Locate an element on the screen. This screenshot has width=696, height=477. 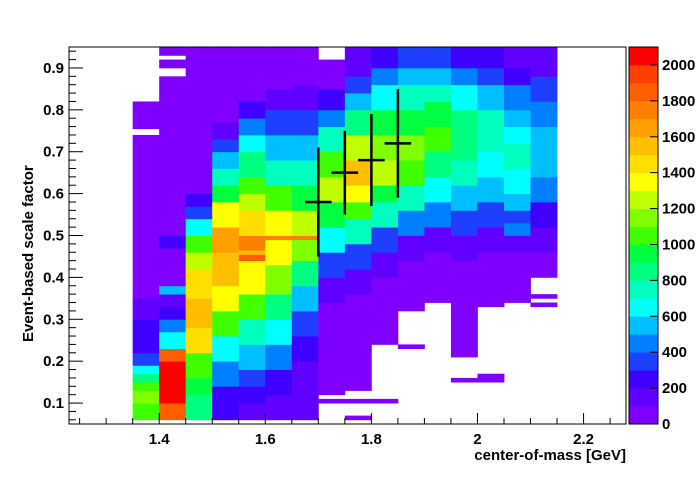
color-scale: 0 200 400 600 800 1000 1200 1400 1600 1800 2000 is located at coordinates (661, 239).